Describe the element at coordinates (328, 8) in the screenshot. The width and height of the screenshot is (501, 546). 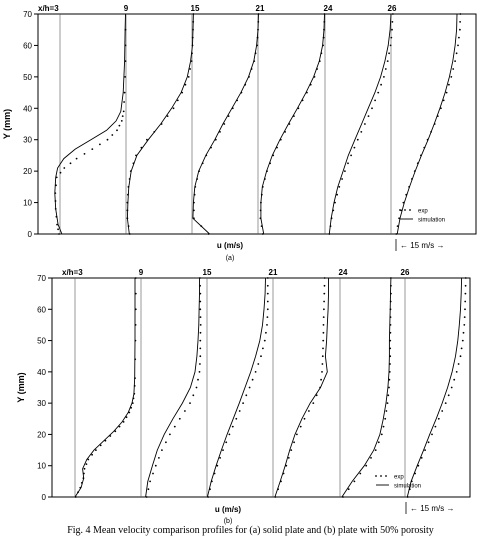
I see `station-label: 24` at that location.